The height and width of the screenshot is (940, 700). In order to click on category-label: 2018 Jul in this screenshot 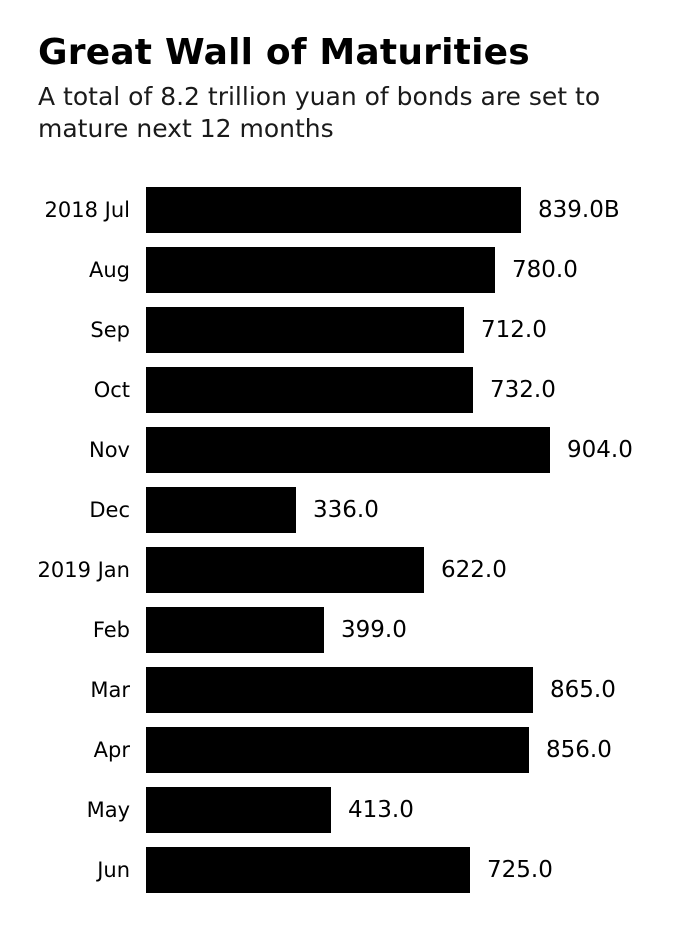, I will do `click(87, 209)`.